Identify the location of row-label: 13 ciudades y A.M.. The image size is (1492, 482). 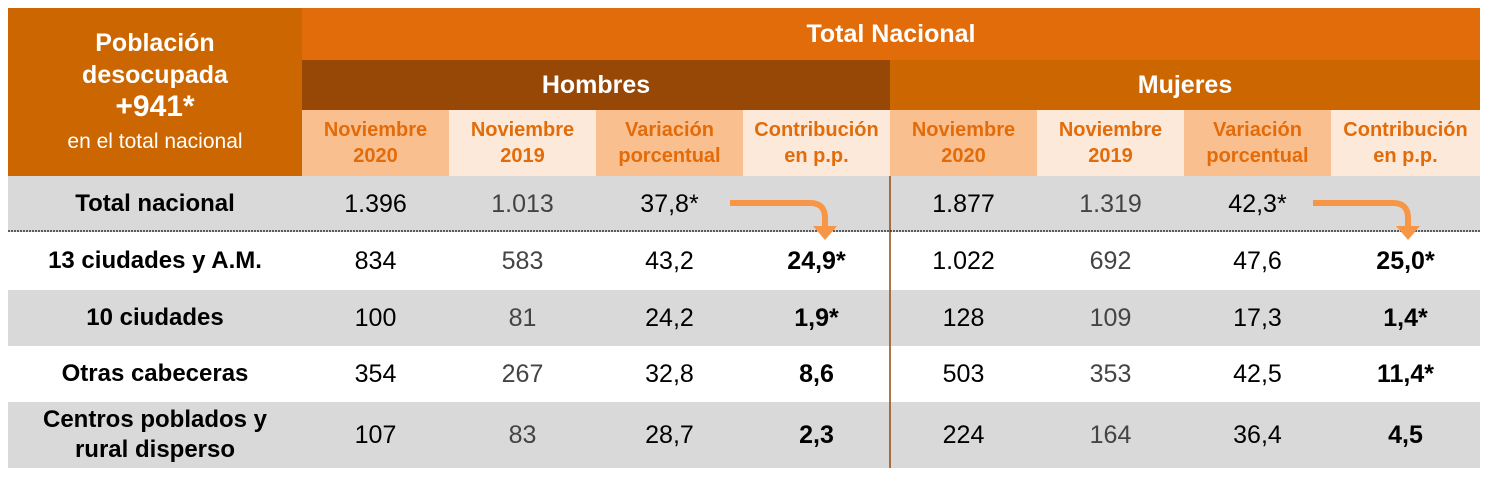
(155, 260).